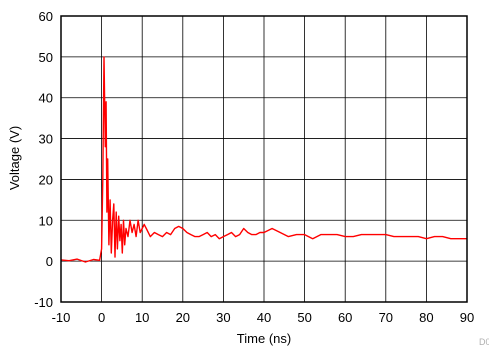 This screenshot has height=348, width=489. Describe the element at coordinates (467, 317) in the screenshot. I see `x-tick-label: 90` at that location.